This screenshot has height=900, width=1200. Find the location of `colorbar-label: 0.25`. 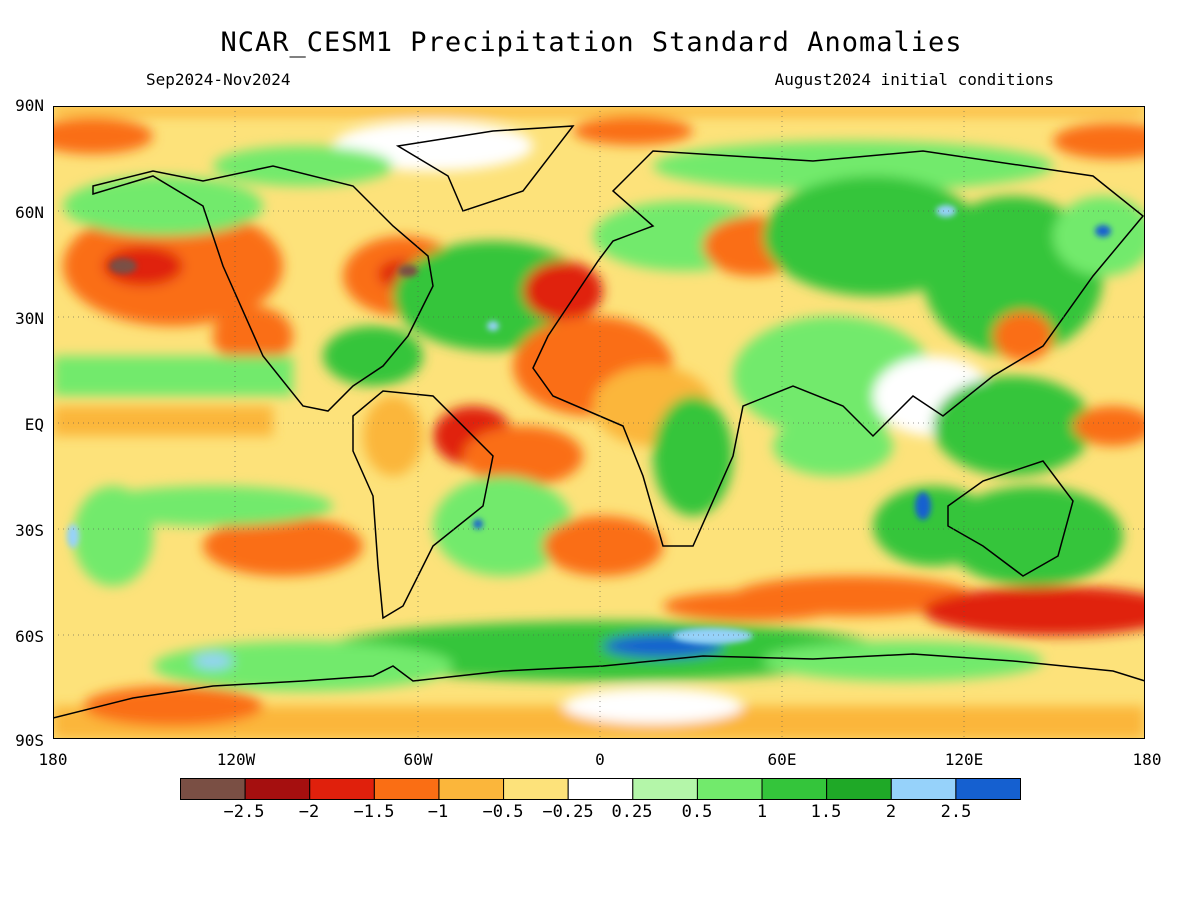

colorbar-label: 0.25 is located at coordinates (632, 812).